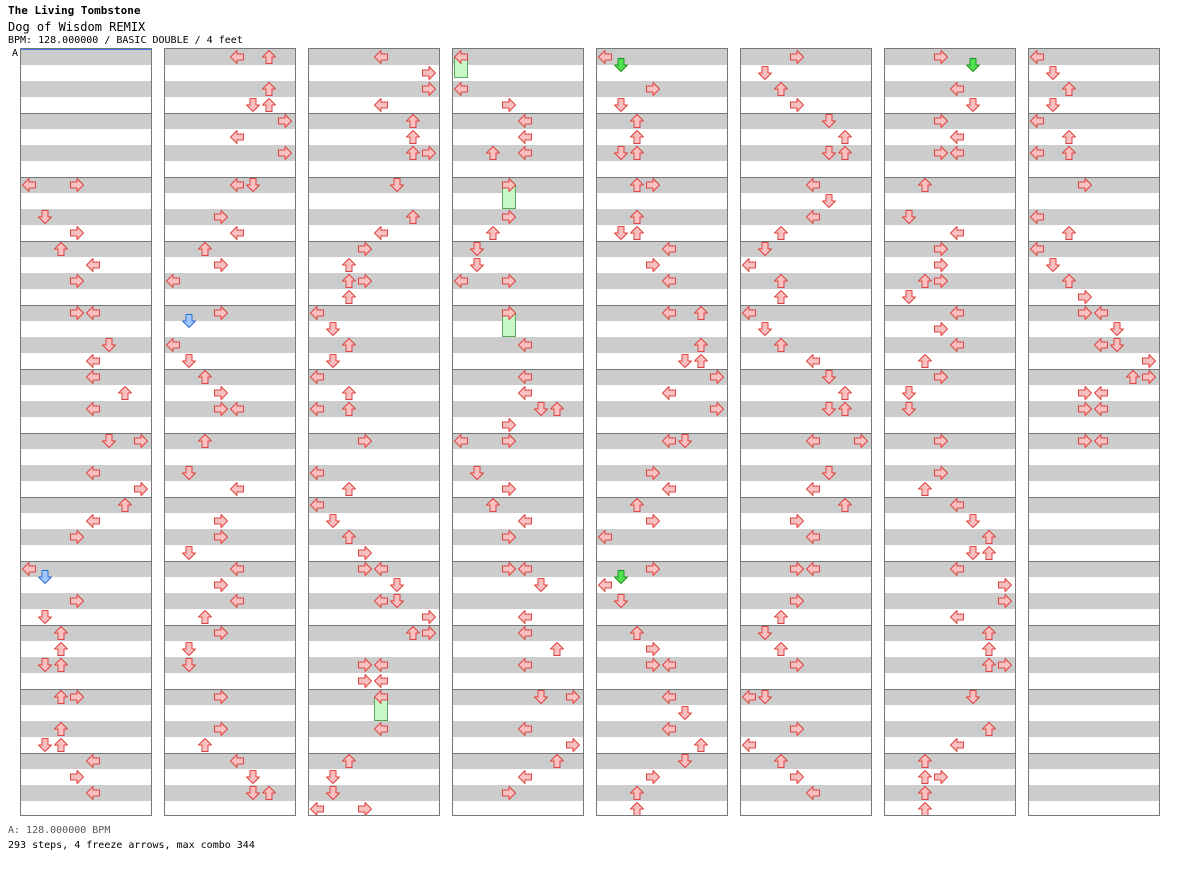  I want to click on bpm-marker-label: A, so click(15, 53).